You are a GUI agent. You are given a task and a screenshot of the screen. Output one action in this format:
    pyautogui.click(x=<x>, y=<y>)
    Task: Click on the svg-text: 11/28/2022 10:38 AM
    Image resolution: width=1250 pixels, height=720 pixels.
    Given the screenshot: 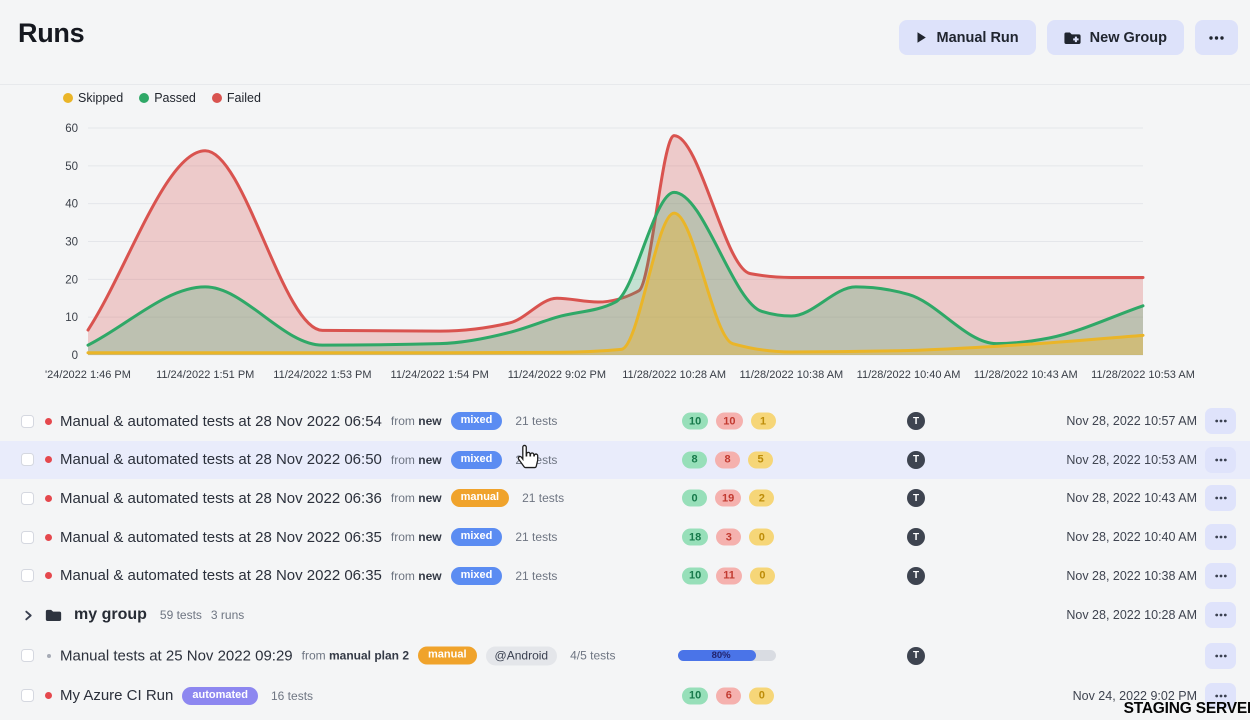 What is the action you would take?
    pyautogui.click(x=791, y=375)
    